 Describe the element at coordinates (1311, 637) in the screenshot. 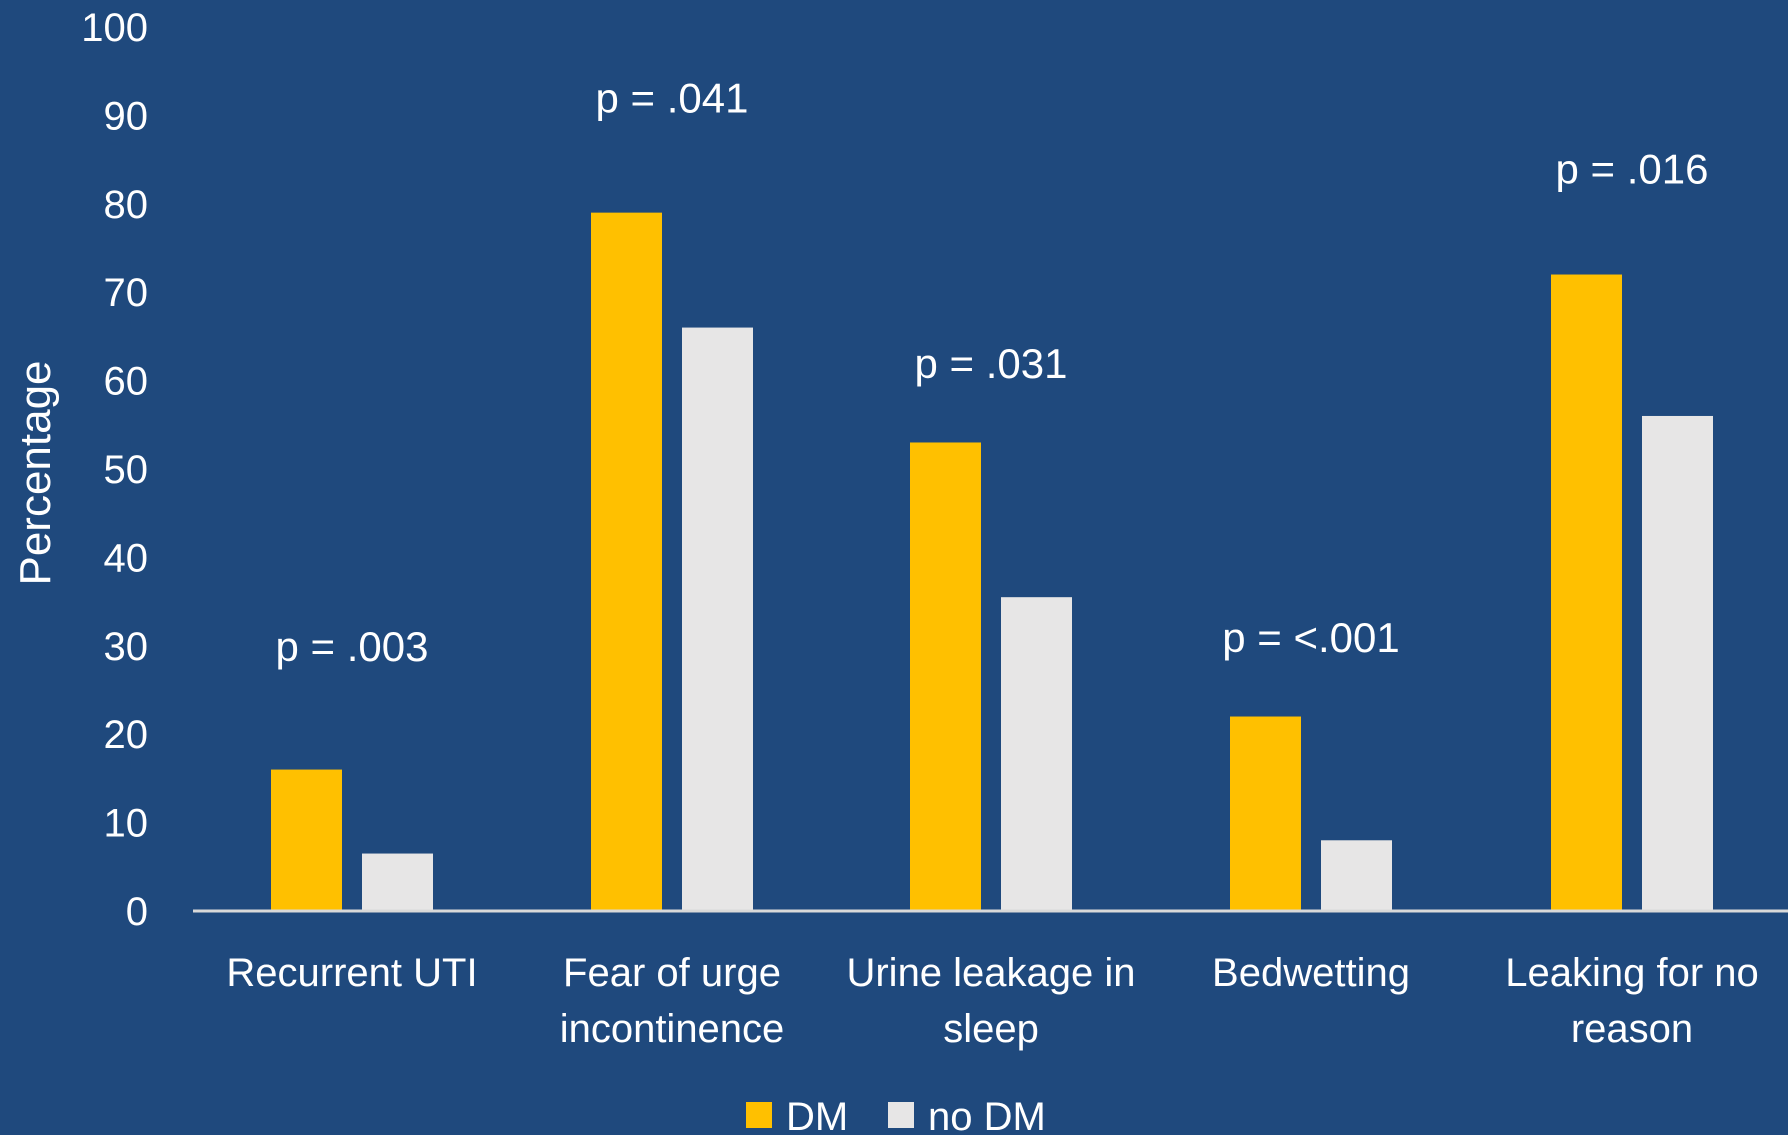

I see `p-value-label: p = <.001` at that location.